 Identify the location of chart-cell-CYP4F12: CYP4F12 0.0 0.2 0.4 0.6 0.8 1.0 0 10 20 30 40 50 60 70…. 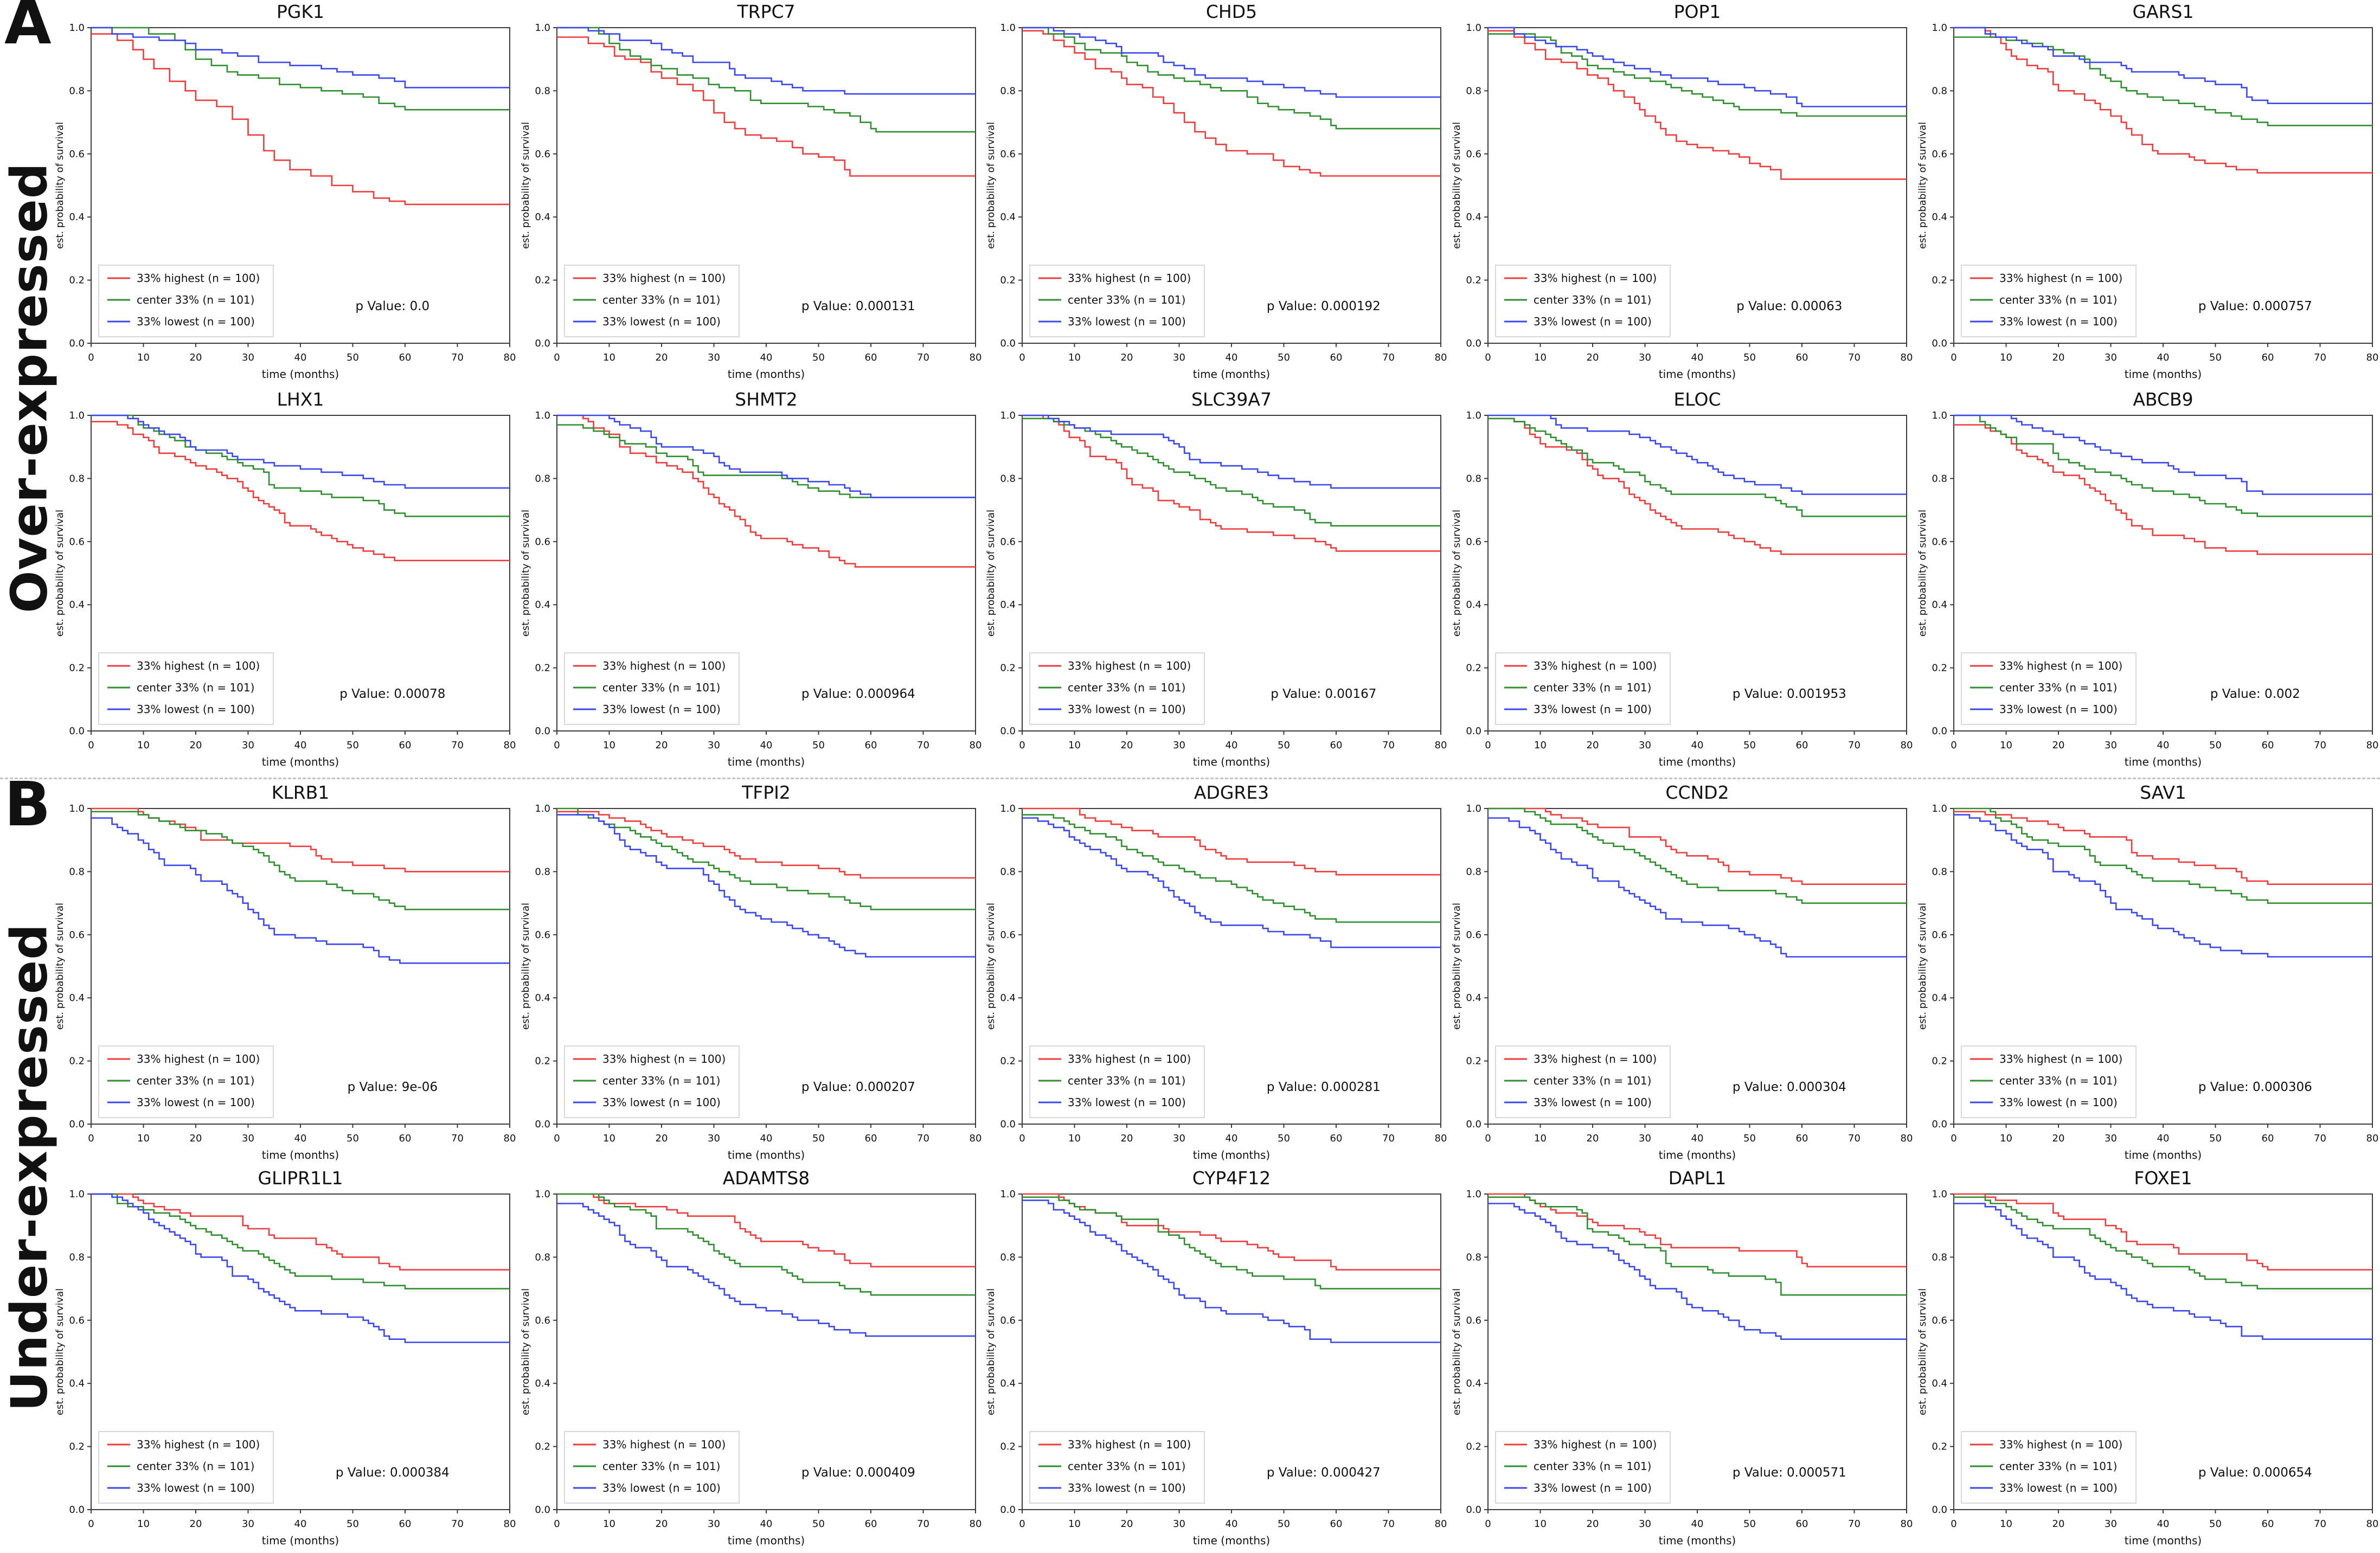
(1216, 1360).